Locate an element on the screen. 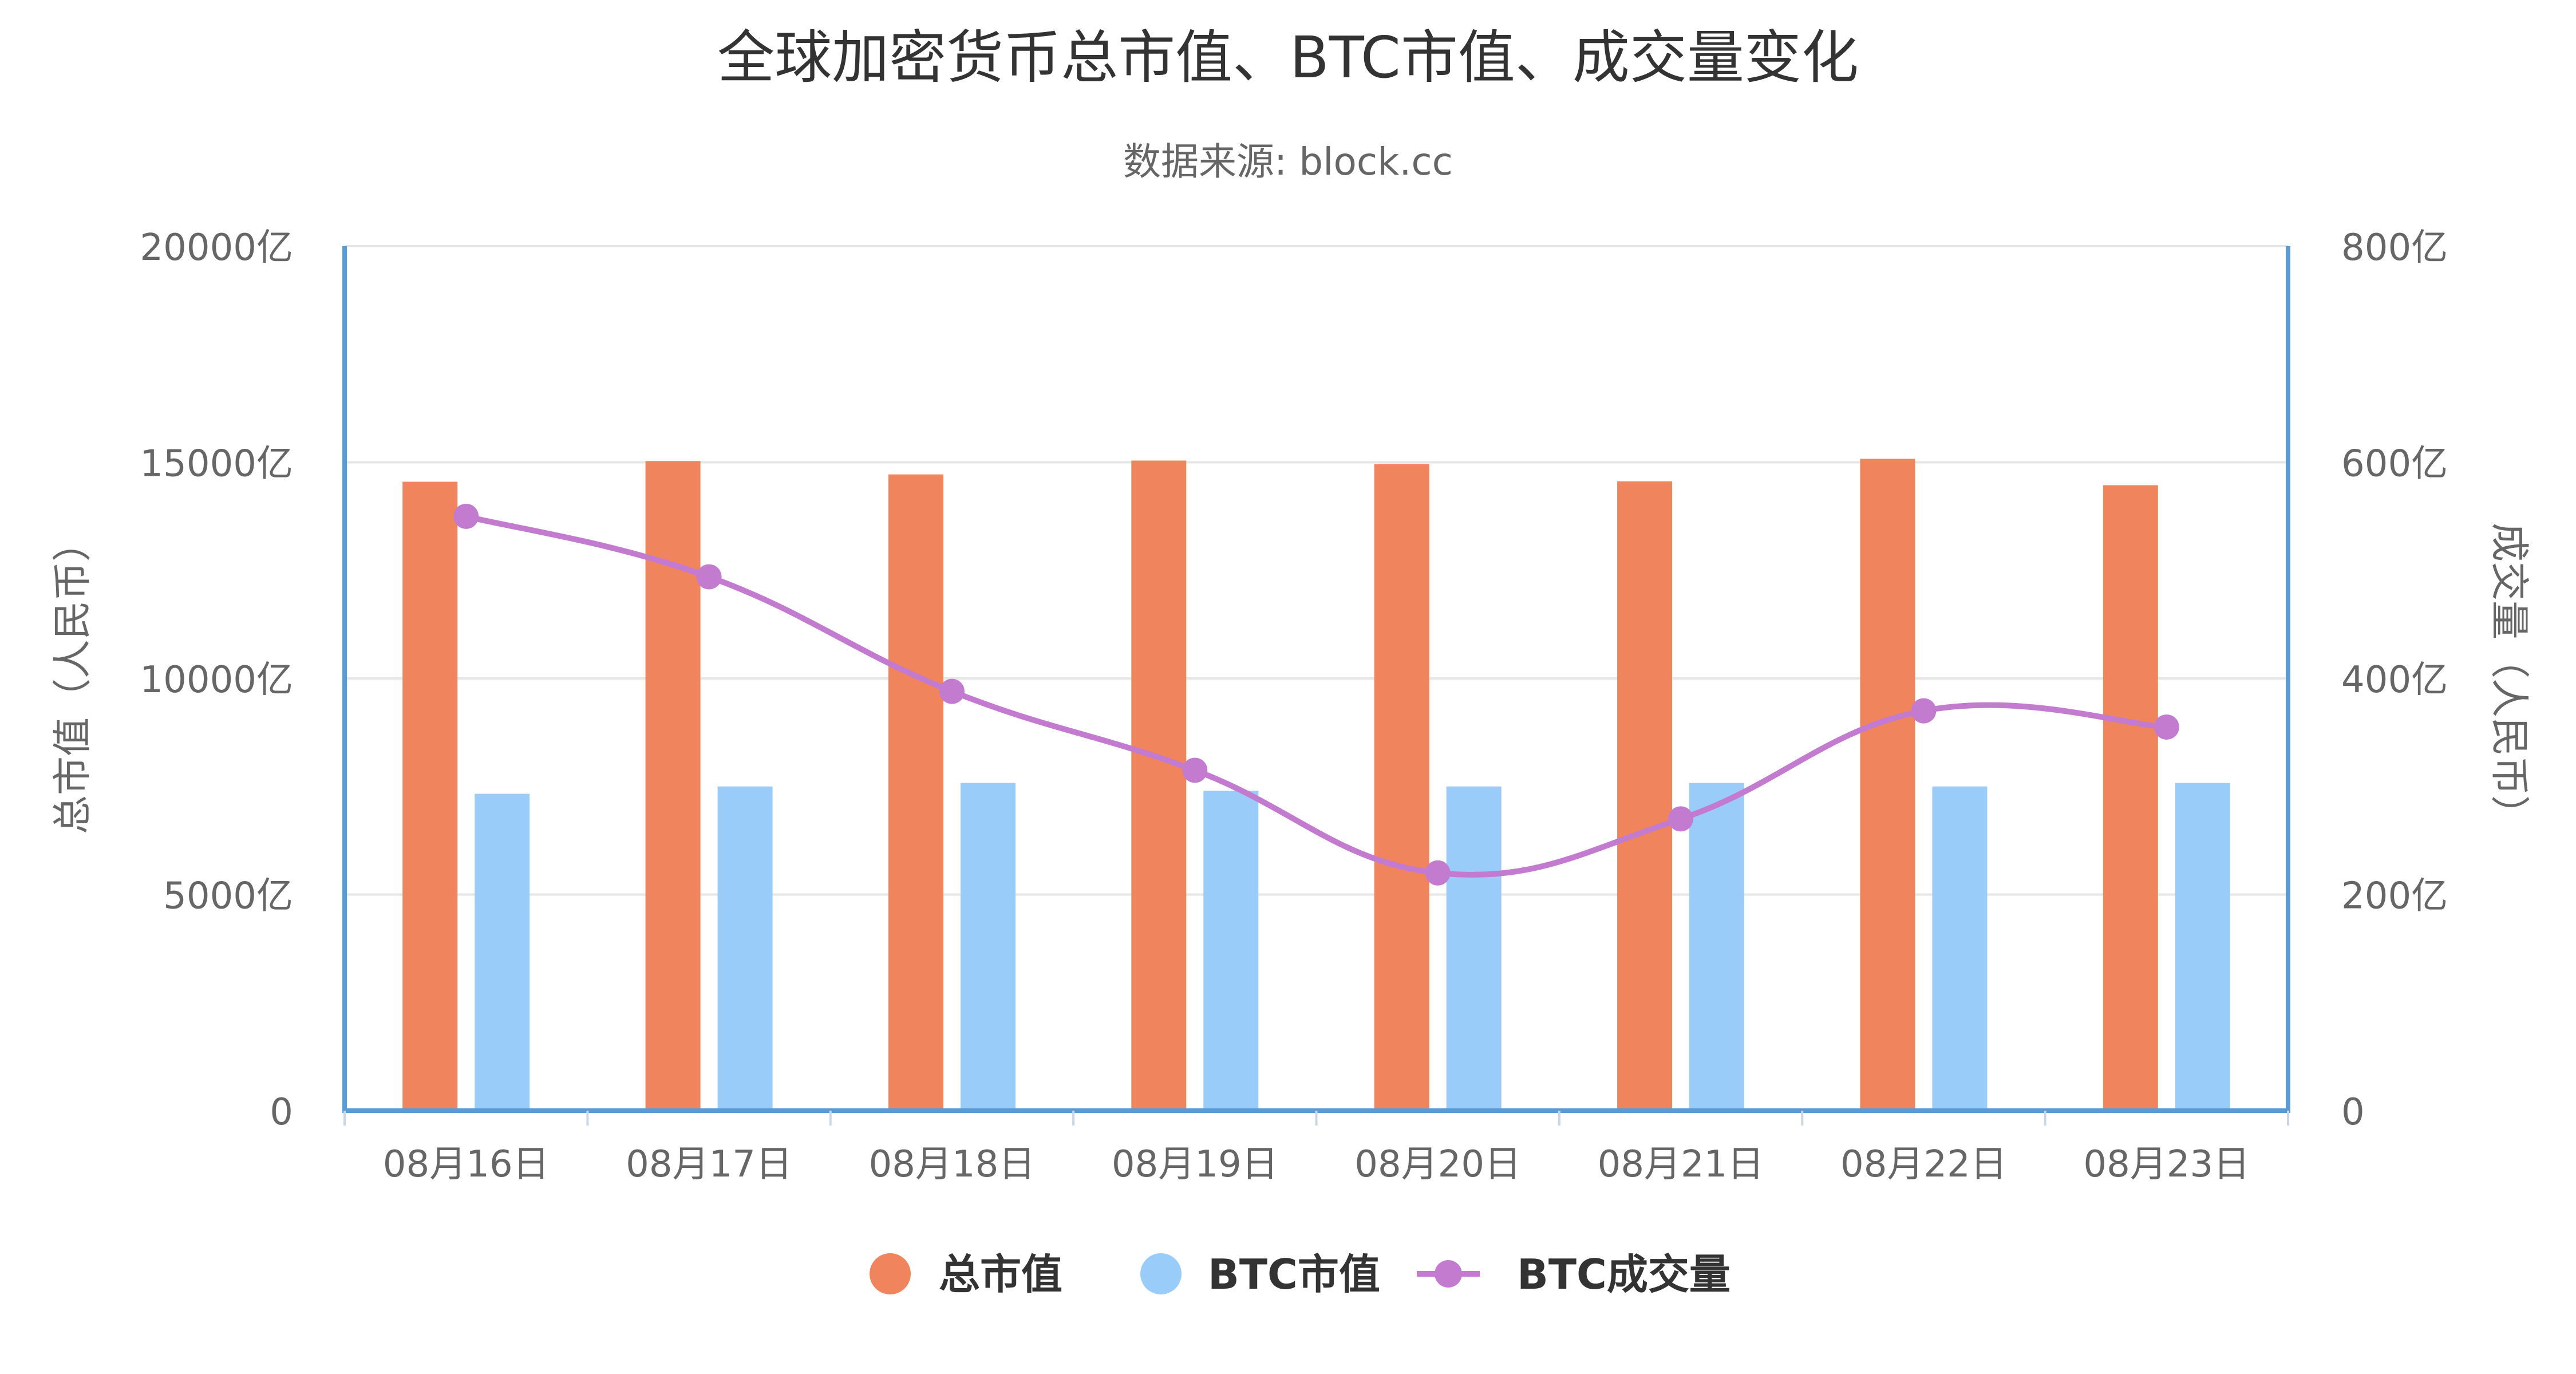  legend-label: 总市值 is located at coordinates (1000, 1274).